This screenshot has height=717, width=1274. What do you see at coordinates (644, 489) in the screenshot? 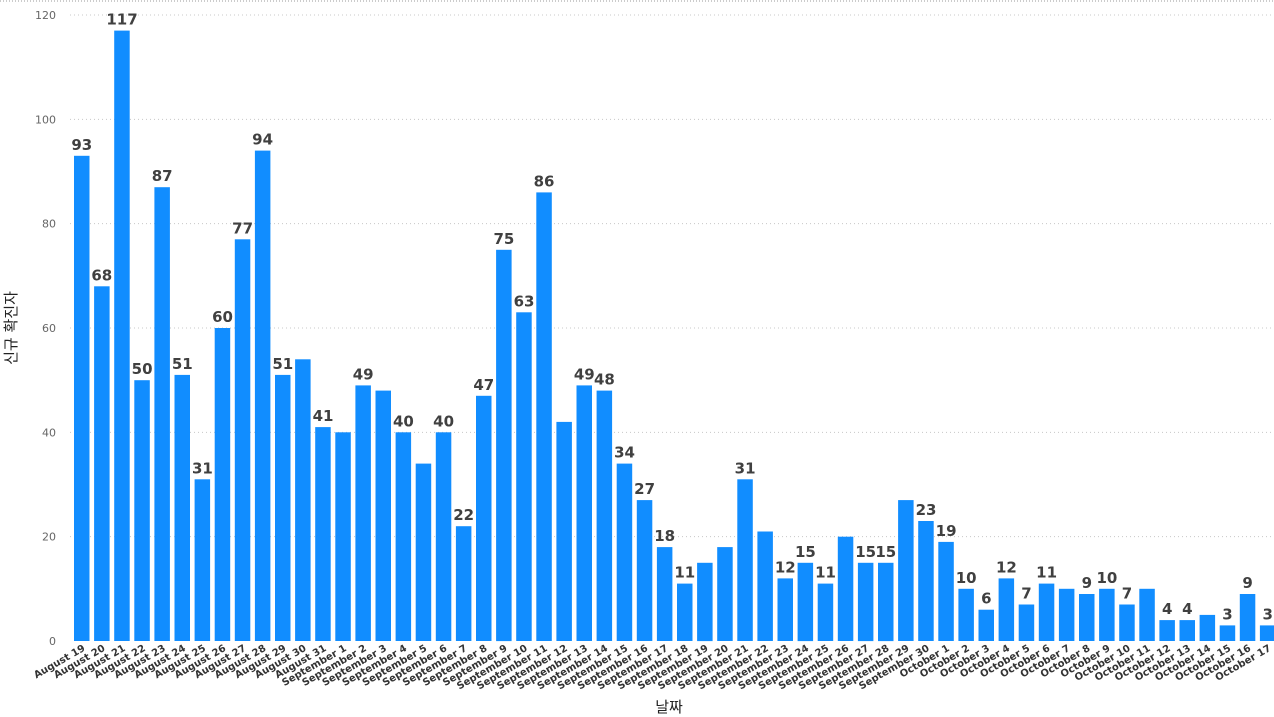
I see `data-label: 27` at bounding box center [644, 489].